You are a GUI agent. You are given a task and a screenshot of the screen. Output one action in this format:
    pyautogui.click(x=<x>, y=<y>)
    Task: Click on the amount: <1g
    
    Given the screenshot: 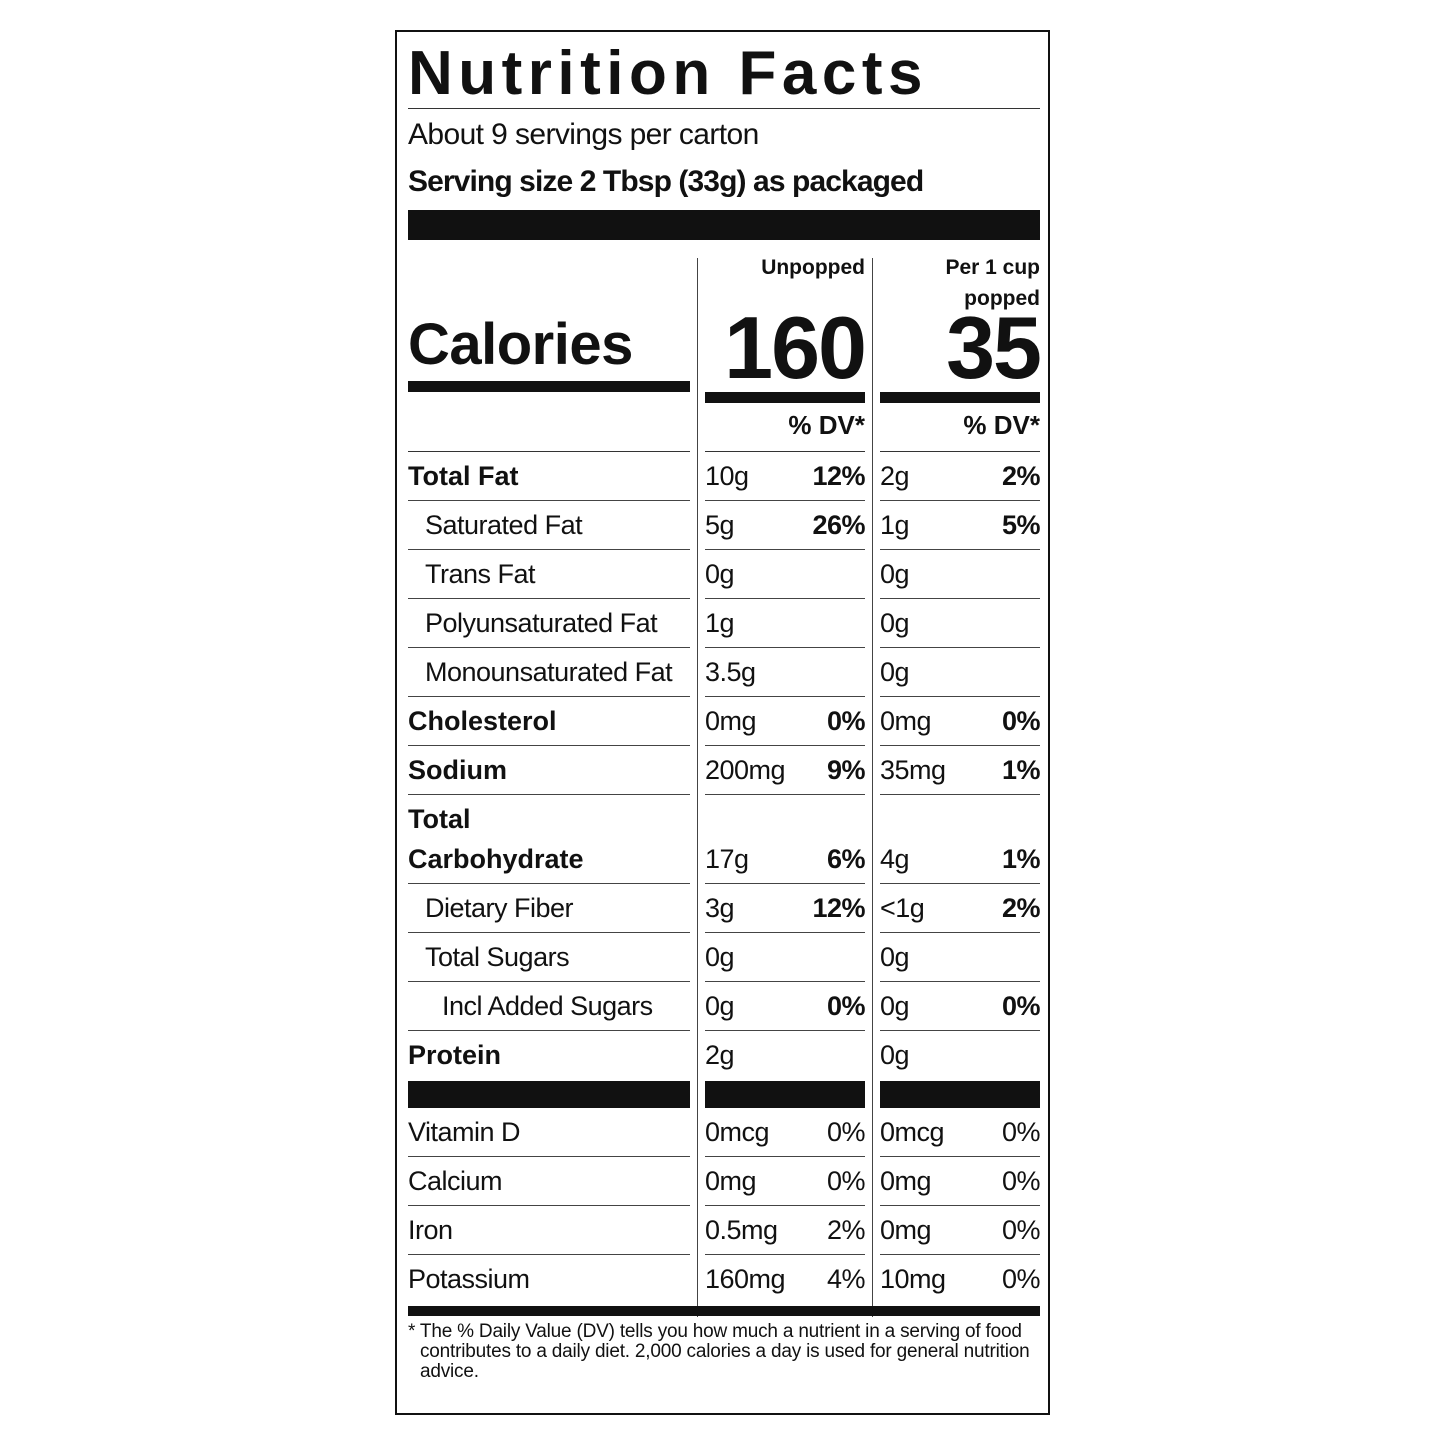 What is the action you would take?
    pyautogui.click(x=902, y=908)
    